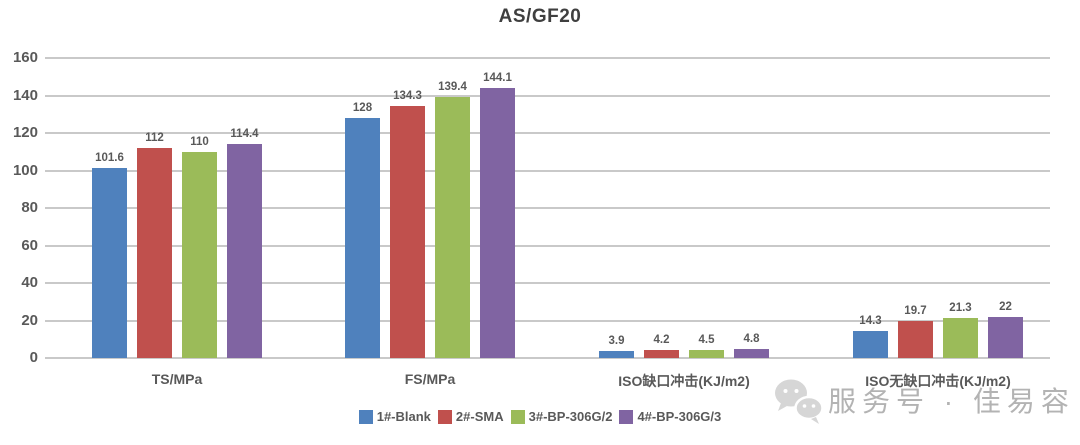  I want to click on bar-1#-Blank-FS/MPa, so click(362, 238).